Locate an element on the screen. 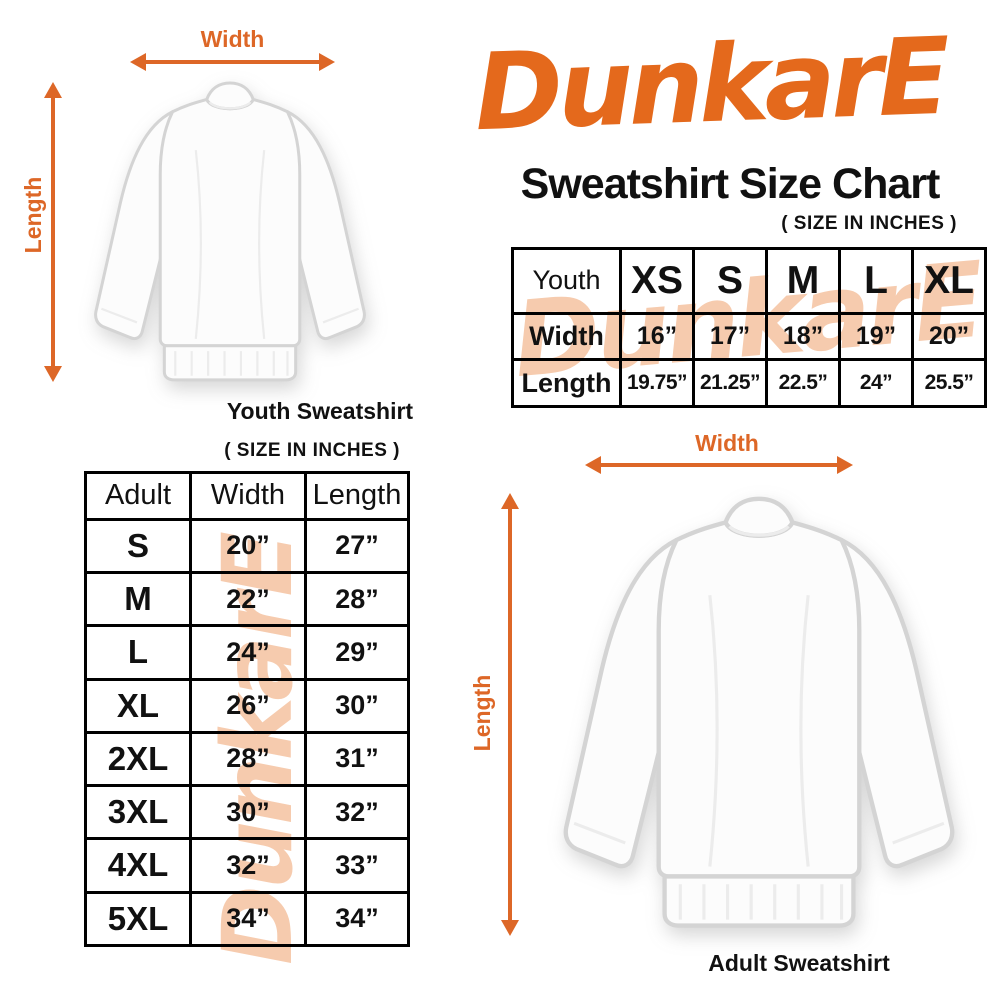  table-cell: 18” is located at coordinates (803, 336).